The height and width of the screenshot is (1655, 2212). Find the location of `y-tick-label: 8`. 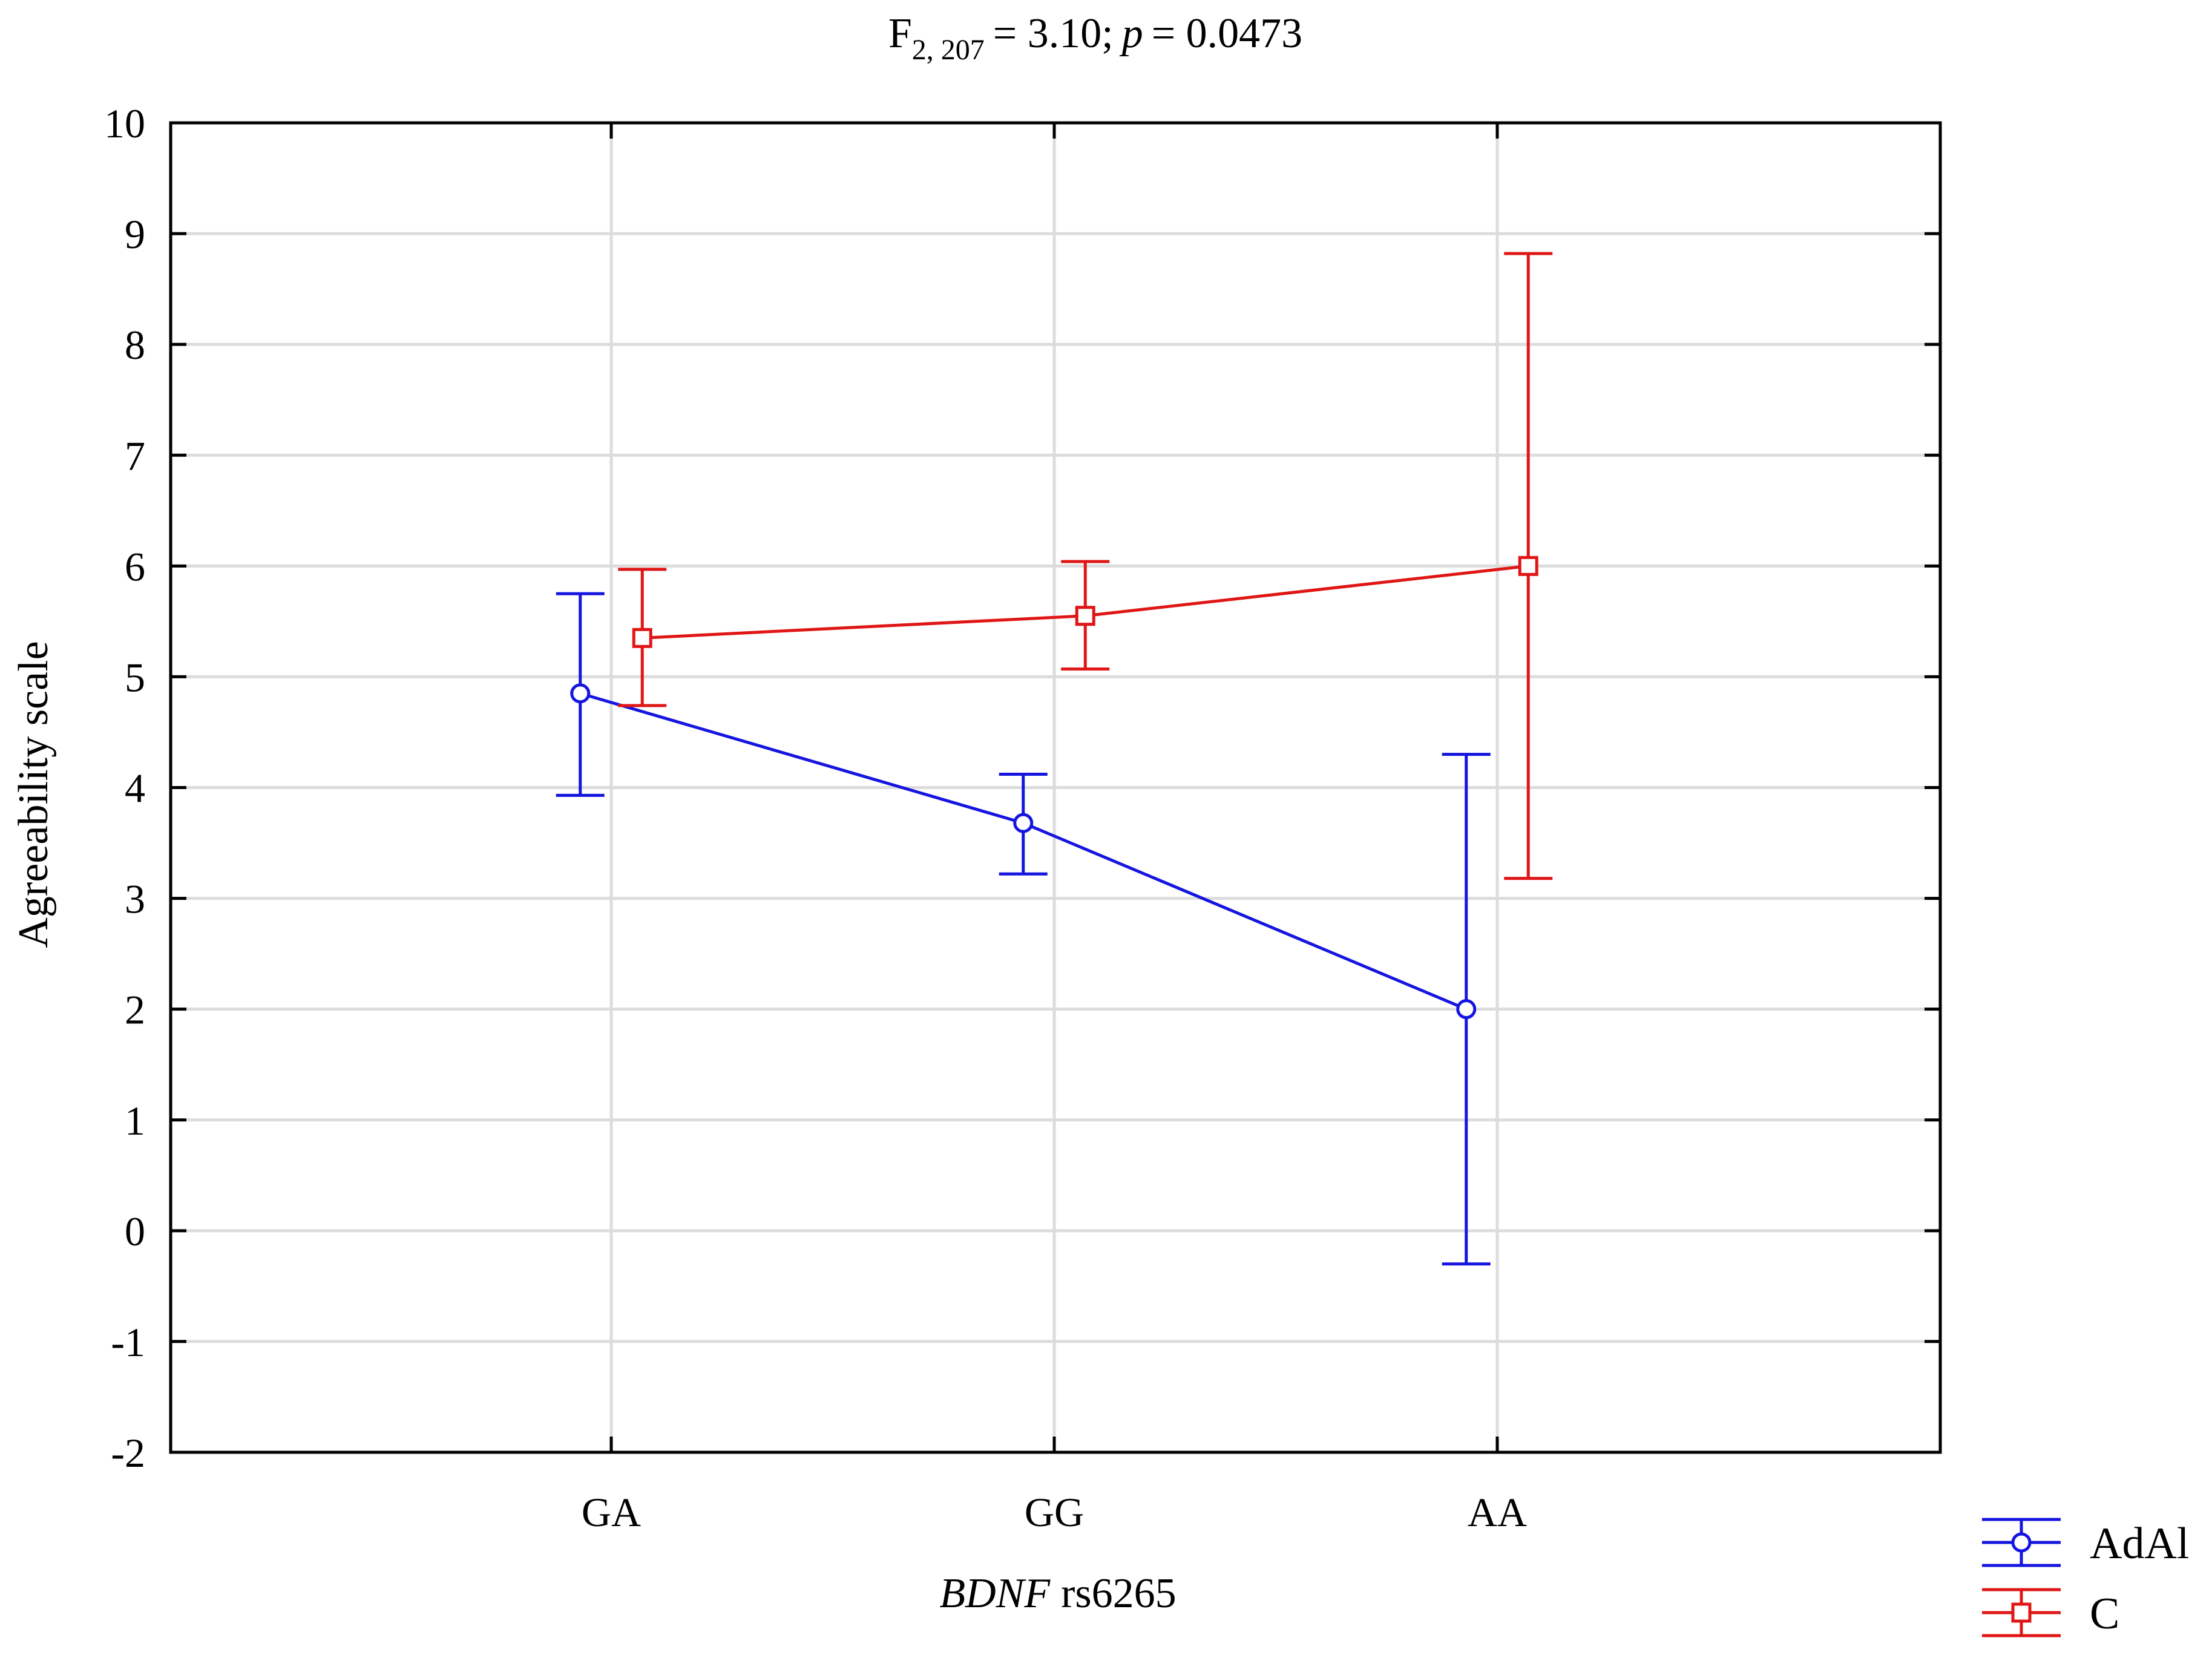

y-tick-label: 8 is located at coordinates (135, 345).